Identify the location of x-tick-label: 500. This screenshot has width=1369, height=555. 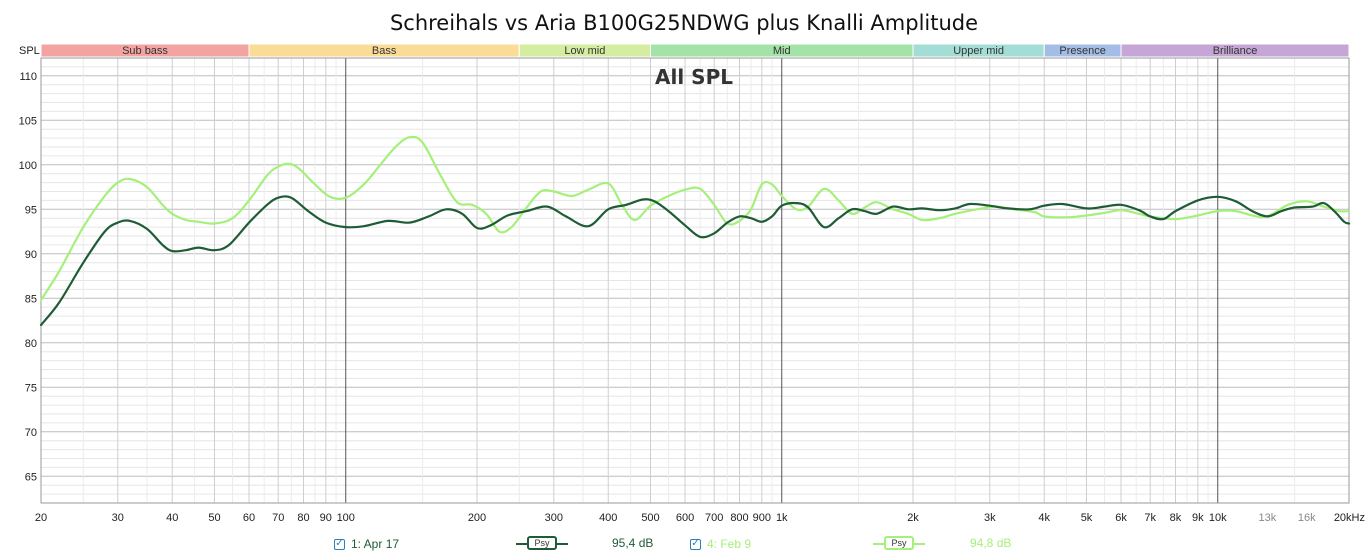
(650, 518).